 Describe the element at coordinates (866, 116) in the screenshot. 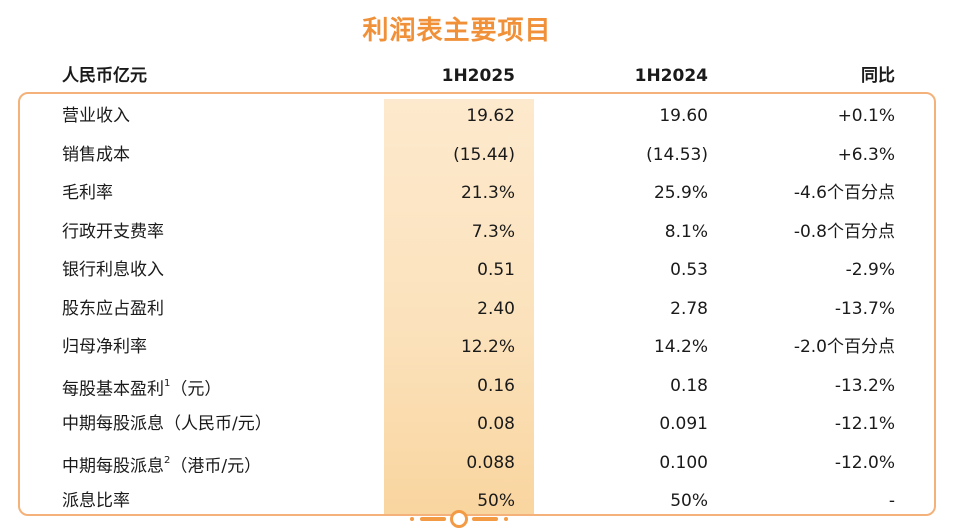

I see `value-yoy: +0.1%` at that location.